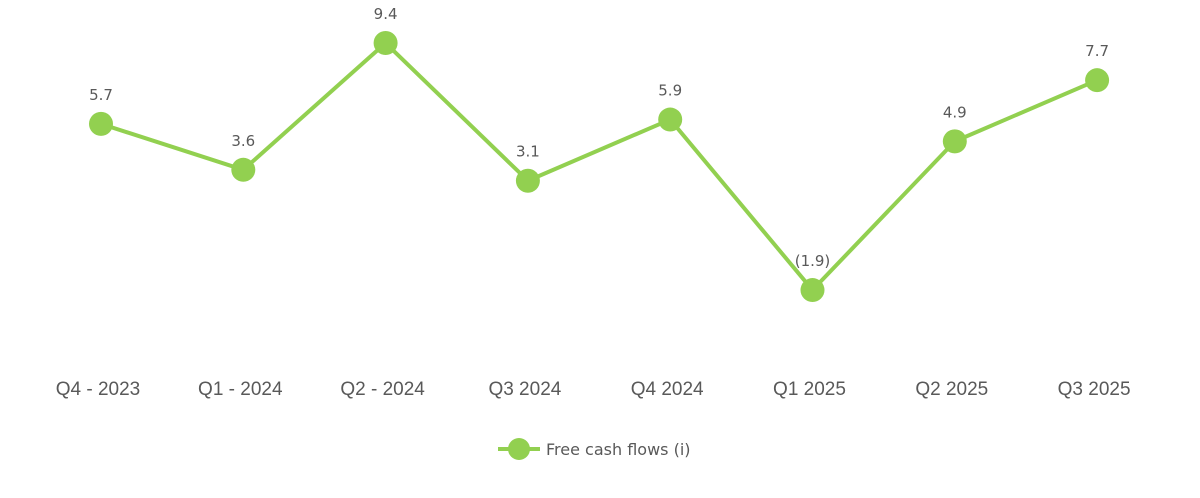  I want to click on data-label: 5.7, so click(101, 95).